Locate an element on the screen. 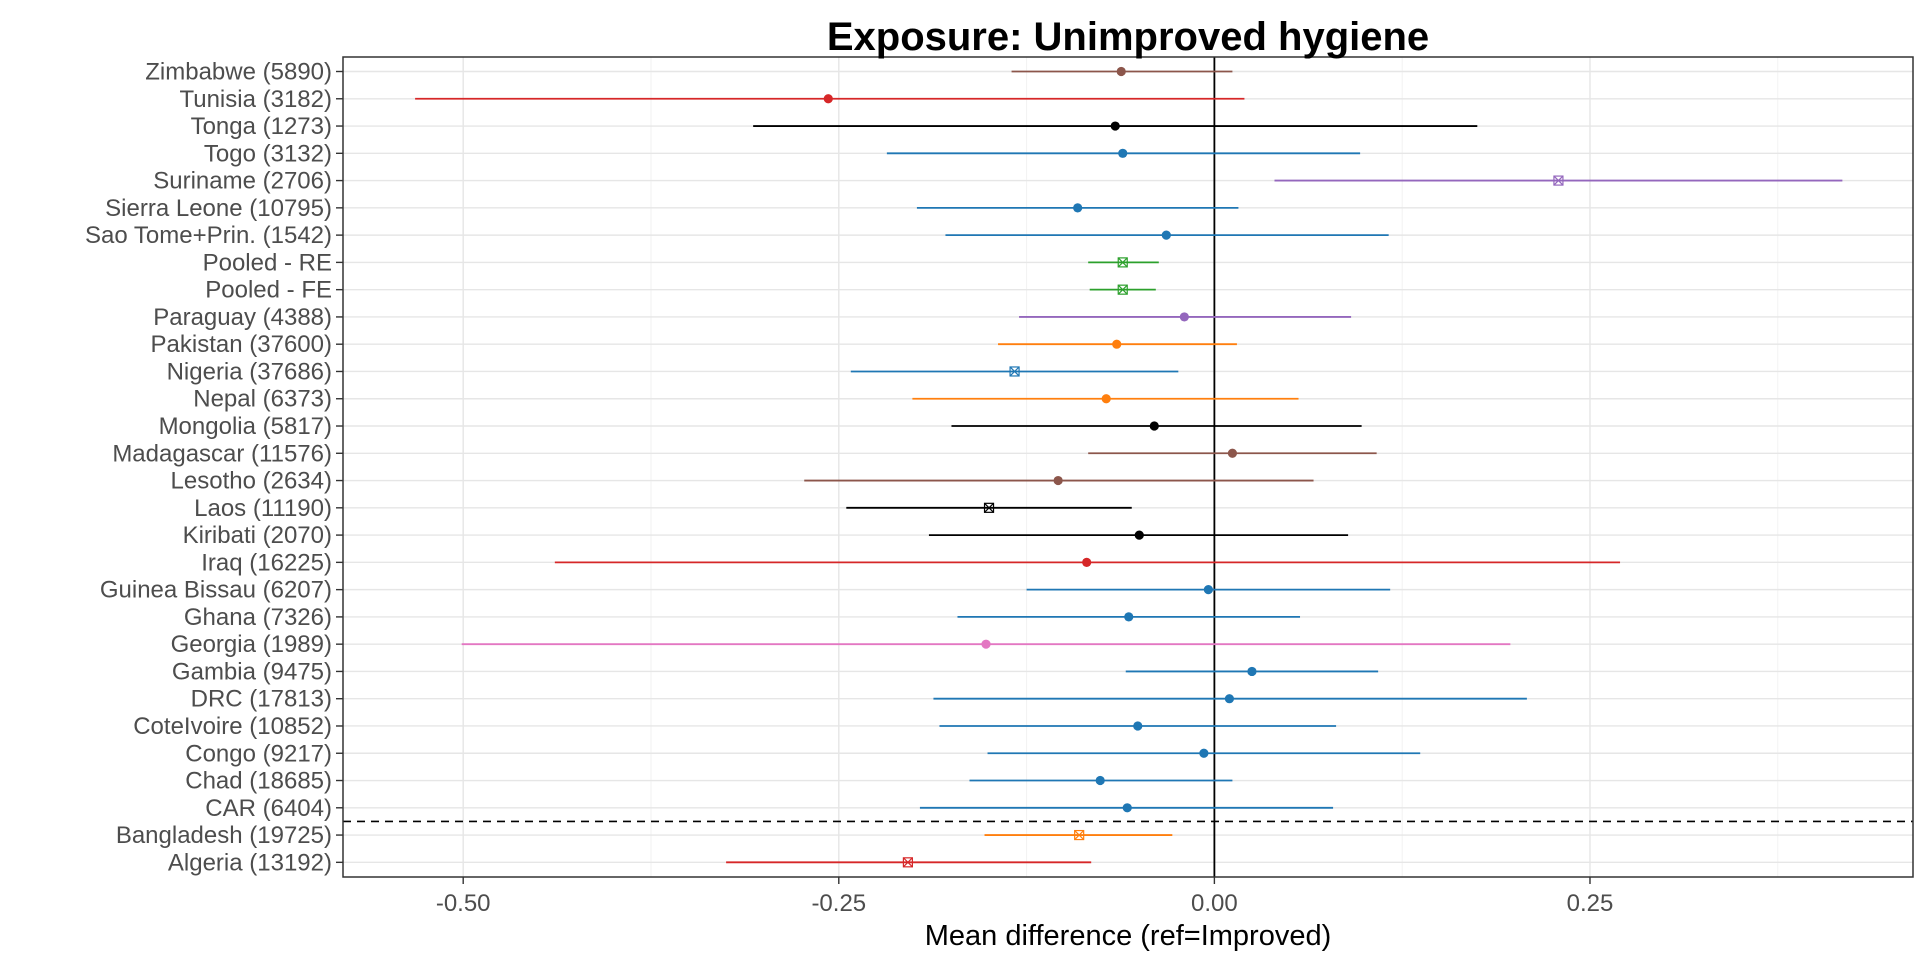  y-tick-label: Nigeria (37686) is located at coordinates (249, 371).